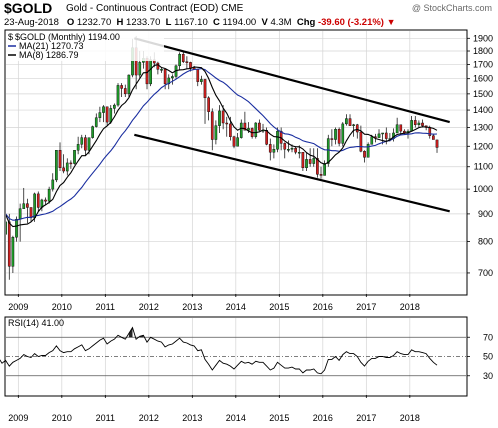  I want to click on high-value: 1233.70, so click(143, 22).